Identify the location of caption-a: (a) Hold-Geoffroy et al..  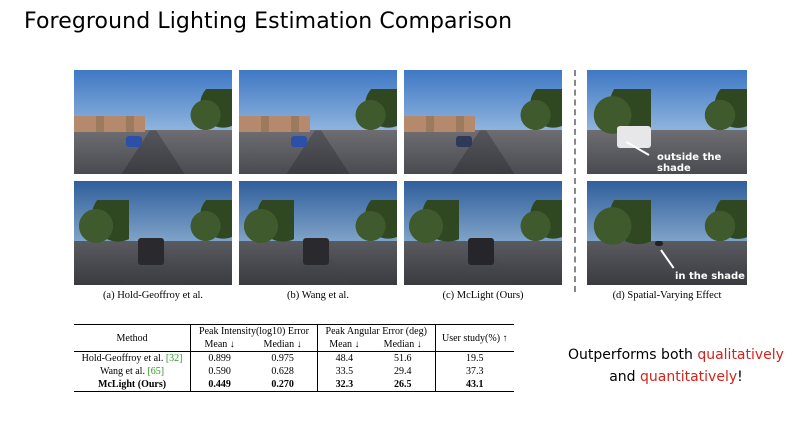
(153, 295).